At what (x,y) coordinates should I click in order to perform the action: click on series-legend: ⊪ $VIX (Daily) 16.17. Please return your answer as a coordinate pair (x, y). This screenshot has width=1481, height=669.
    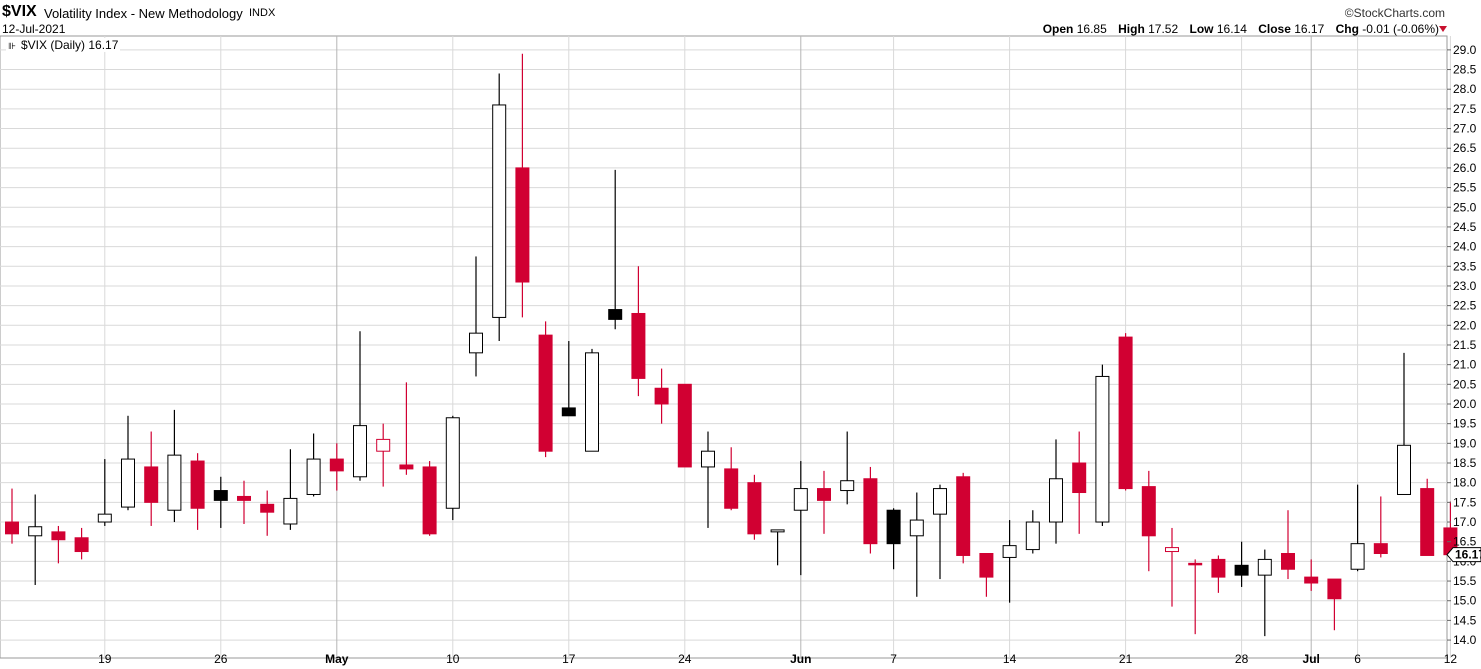
    Looking at the image, I should click on (63, 45).